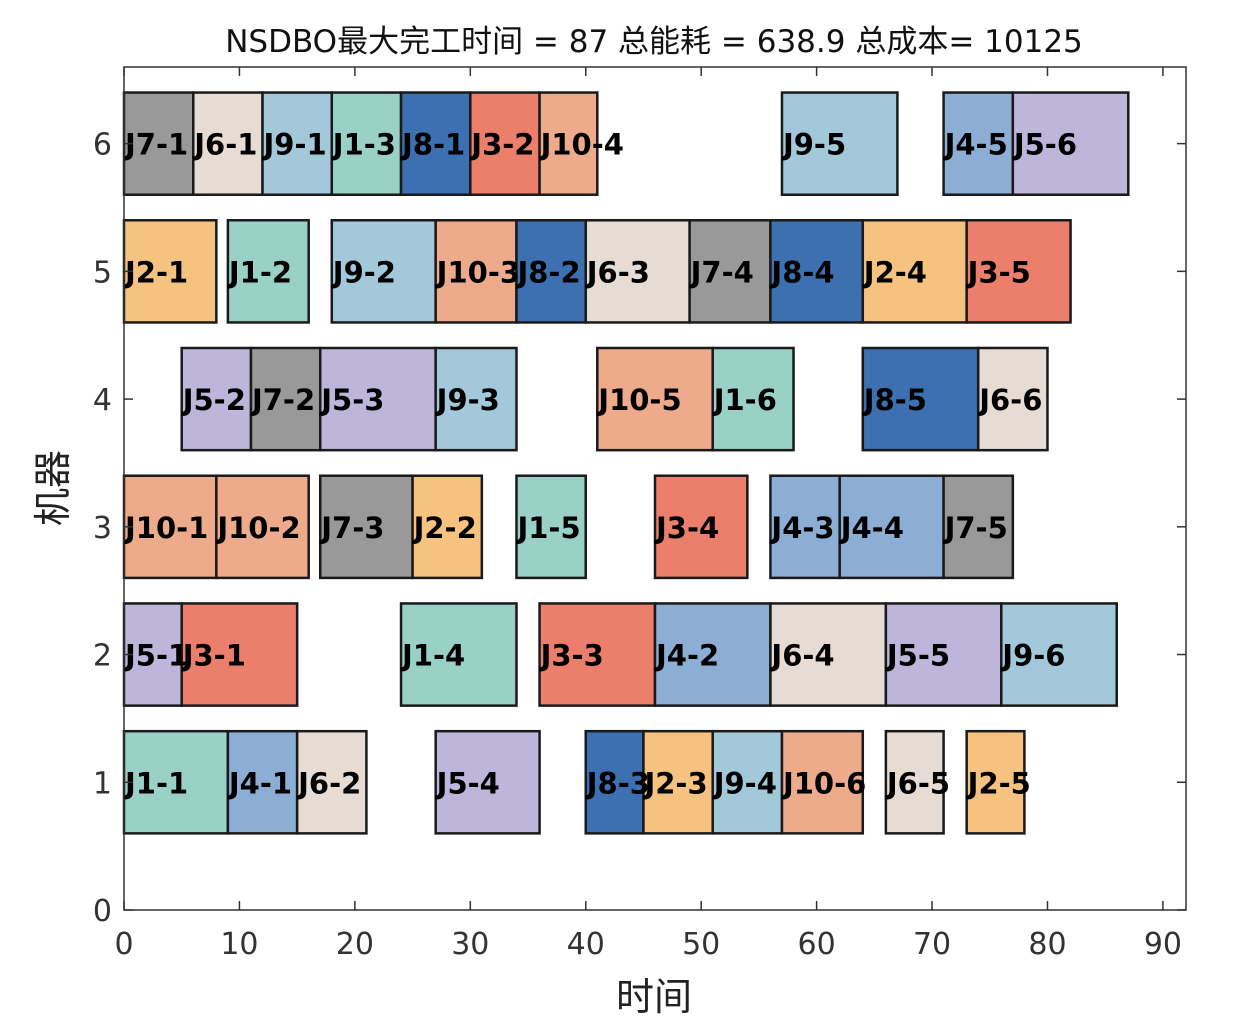 Image resolution: width=1248 pixels, height=1034 pixels. I want to click on operation-label: J9-6, so click(1032, 656).